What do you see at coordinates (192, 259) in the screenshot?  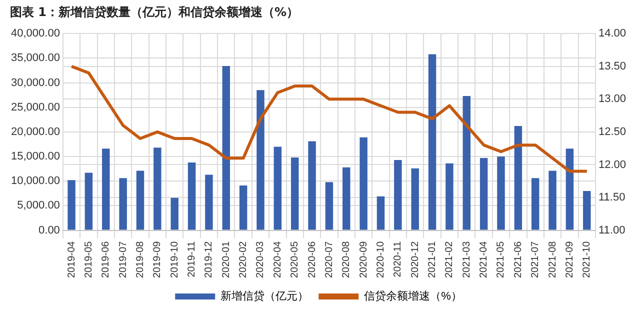 I see `x-tick-label: 2019-11` at bounding box center [192, 259].